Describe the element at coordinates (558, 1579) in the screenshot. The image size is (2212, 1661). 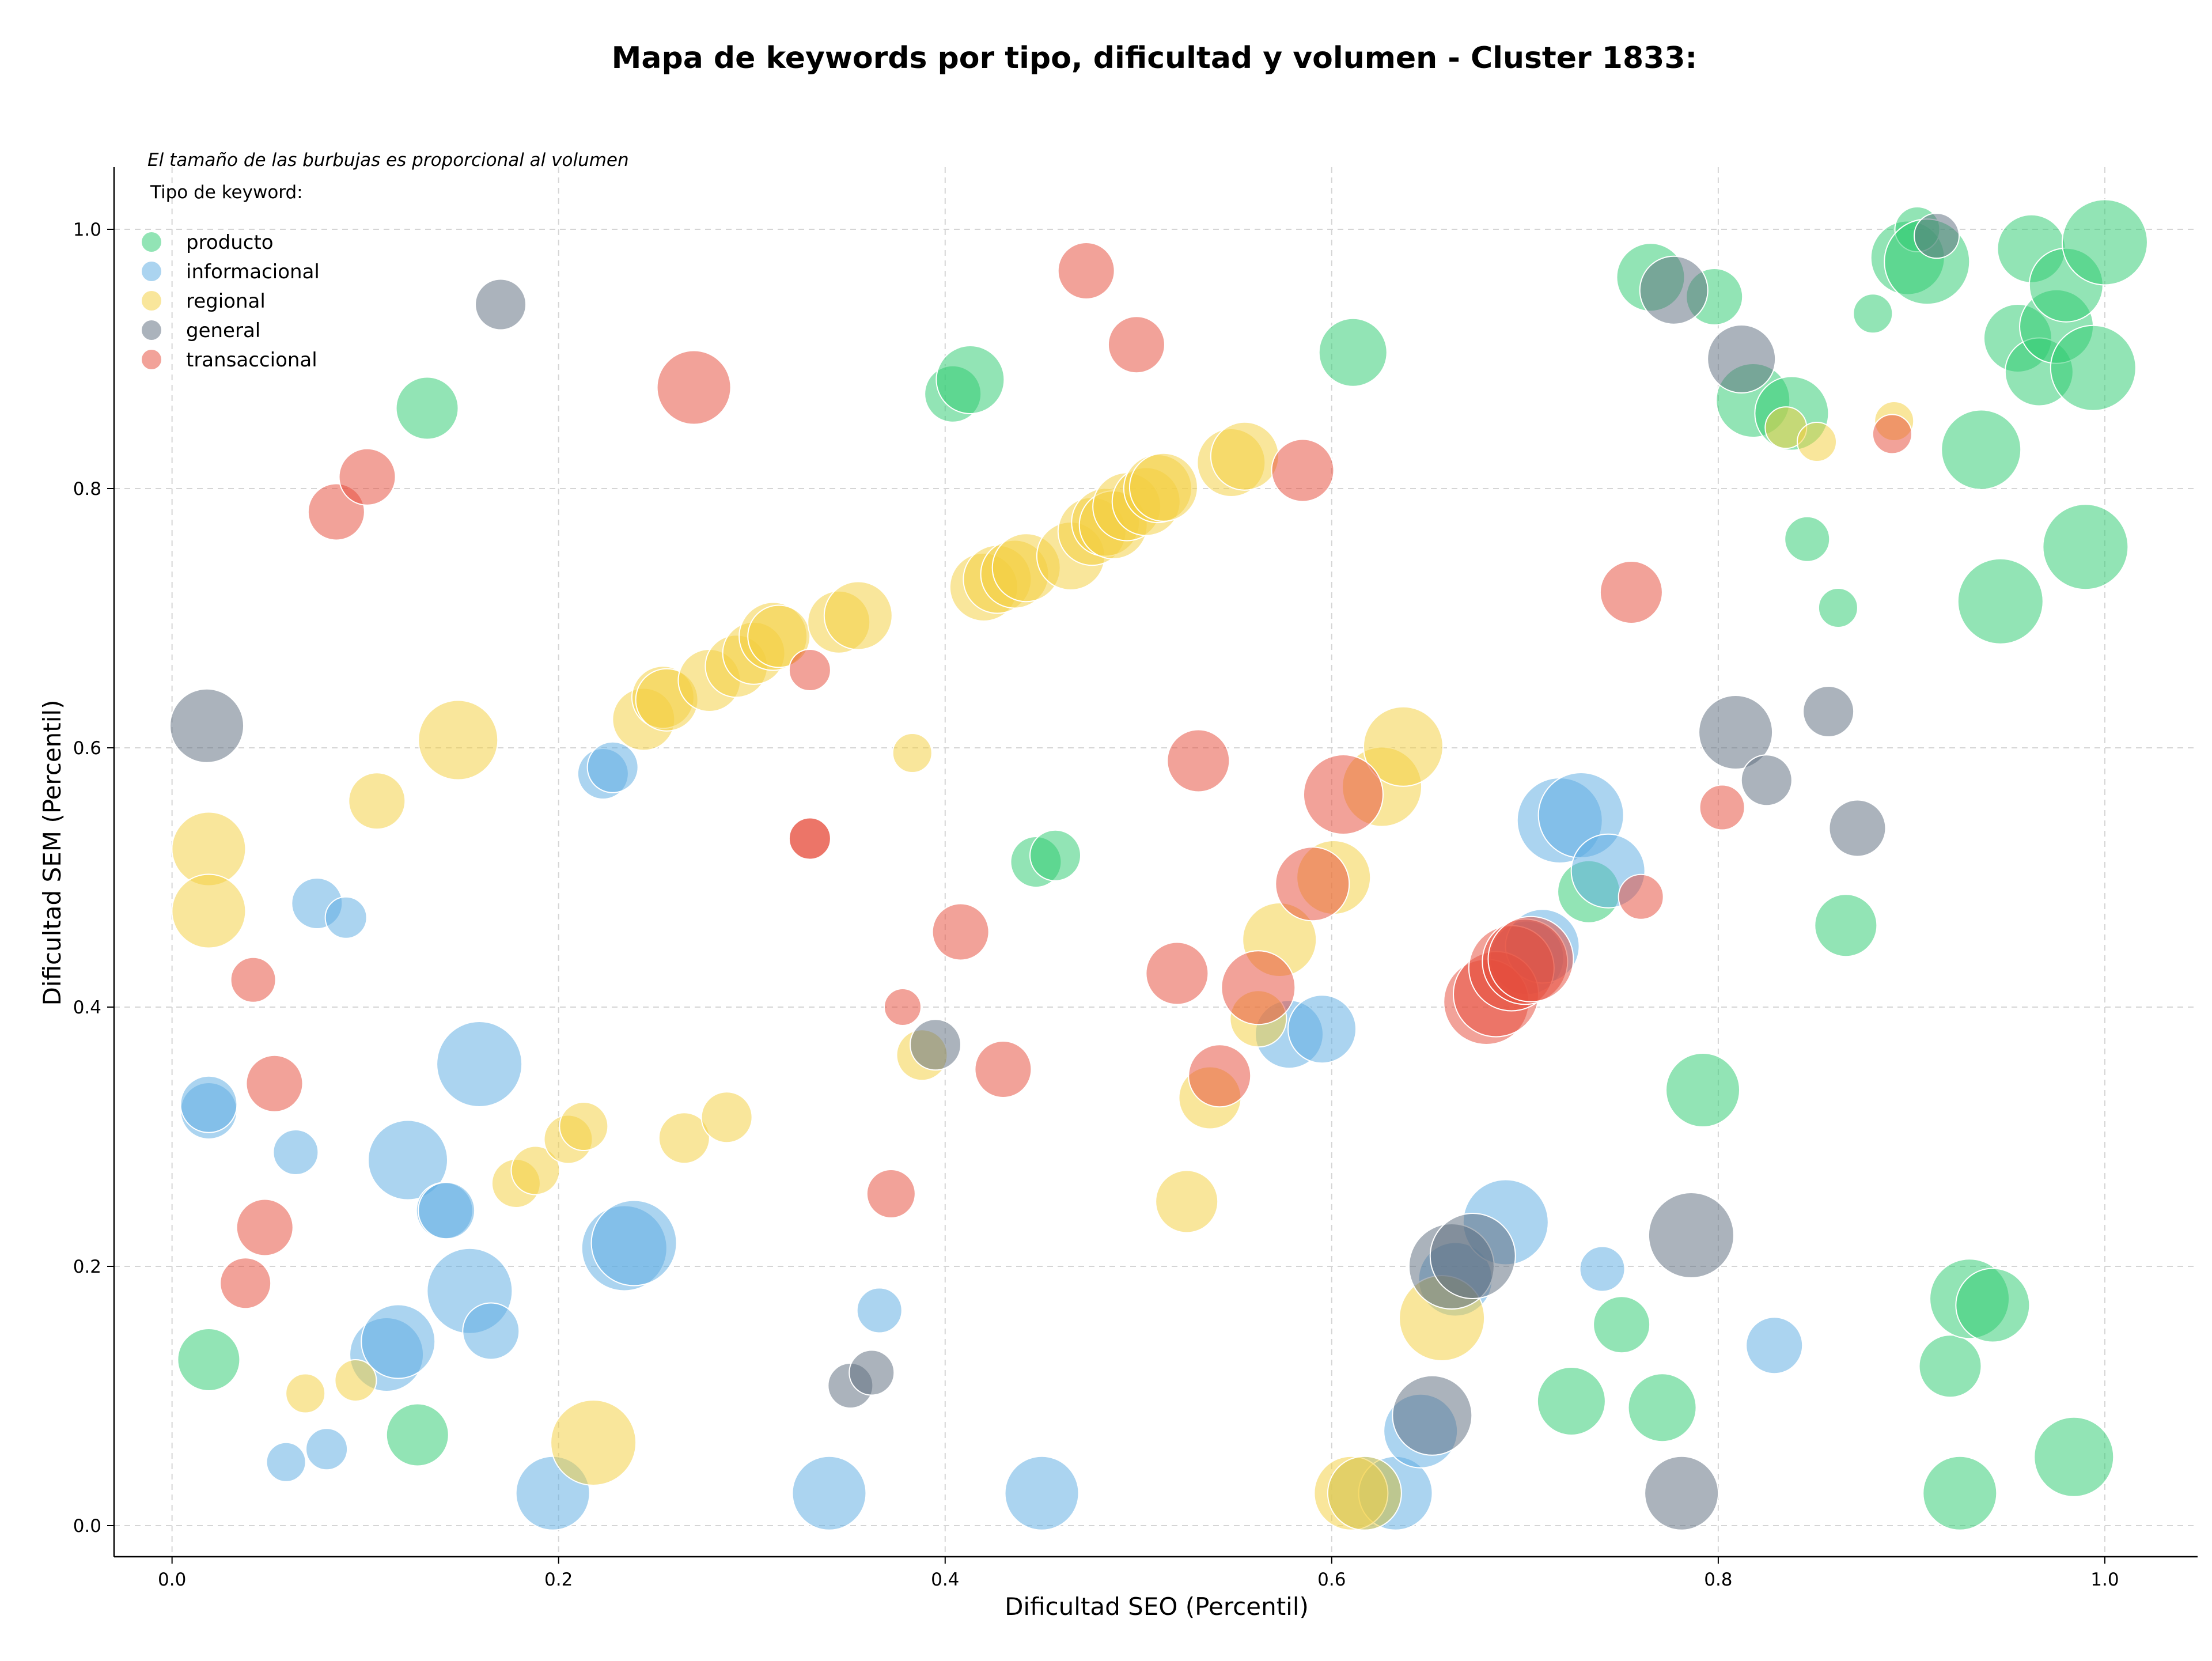
I see `x-tick-label: 0.2` at that location.